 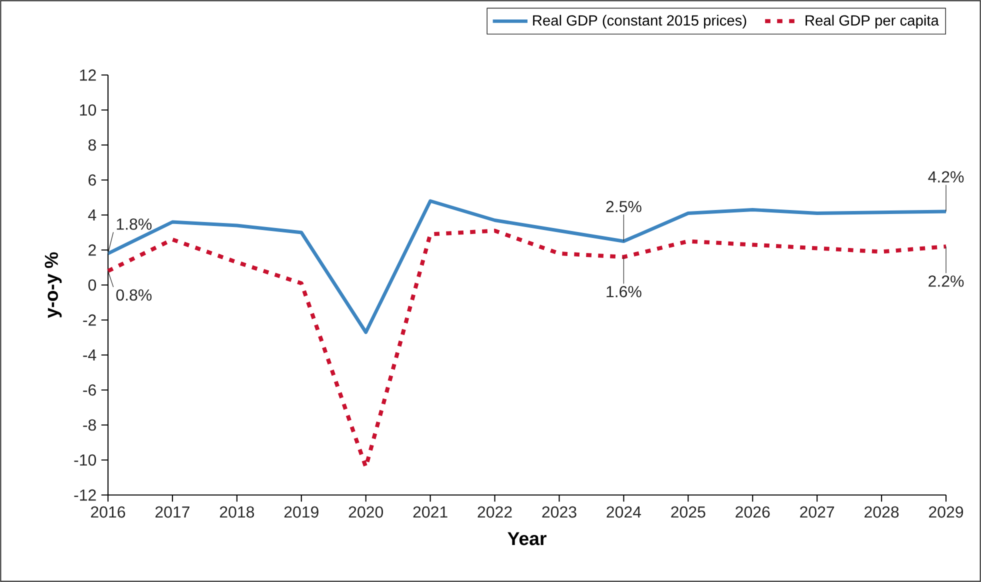 What do you see at coordinates (134, 224) in the screenshot?
I see `annotation: 1.8%` at bounding box center [134, 224].